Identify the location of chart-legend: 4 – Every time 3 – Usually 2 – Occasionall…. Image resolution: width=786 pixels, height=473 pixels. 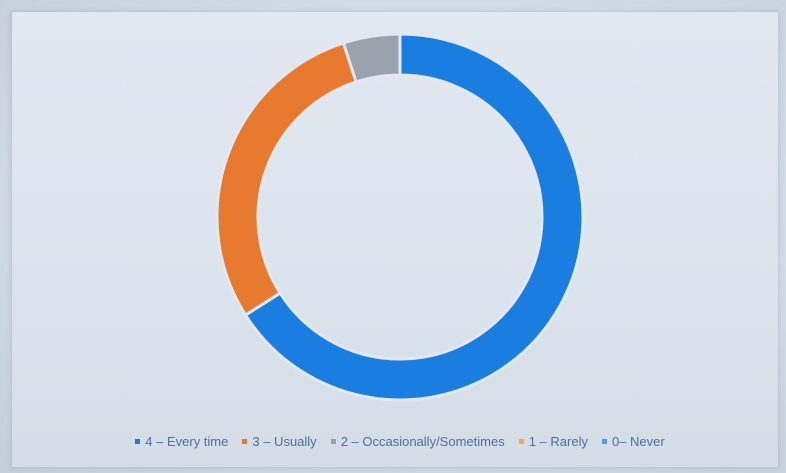
(400, 441).